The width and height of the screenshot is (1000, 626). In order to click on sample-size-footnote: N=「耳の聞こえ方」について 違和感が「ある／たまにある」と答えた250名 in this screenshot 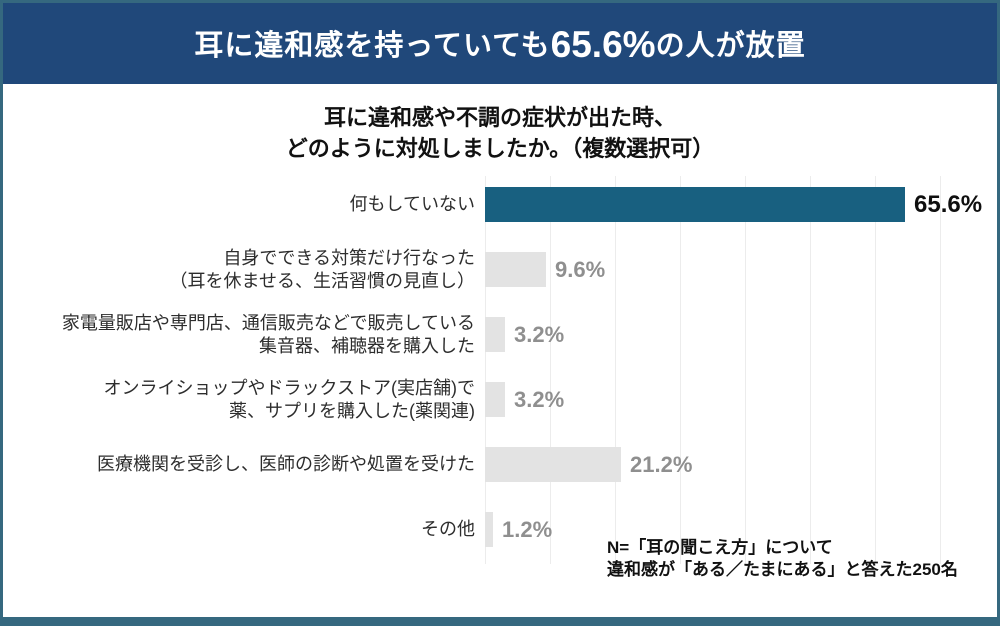, I will do `click(782, 559)`.